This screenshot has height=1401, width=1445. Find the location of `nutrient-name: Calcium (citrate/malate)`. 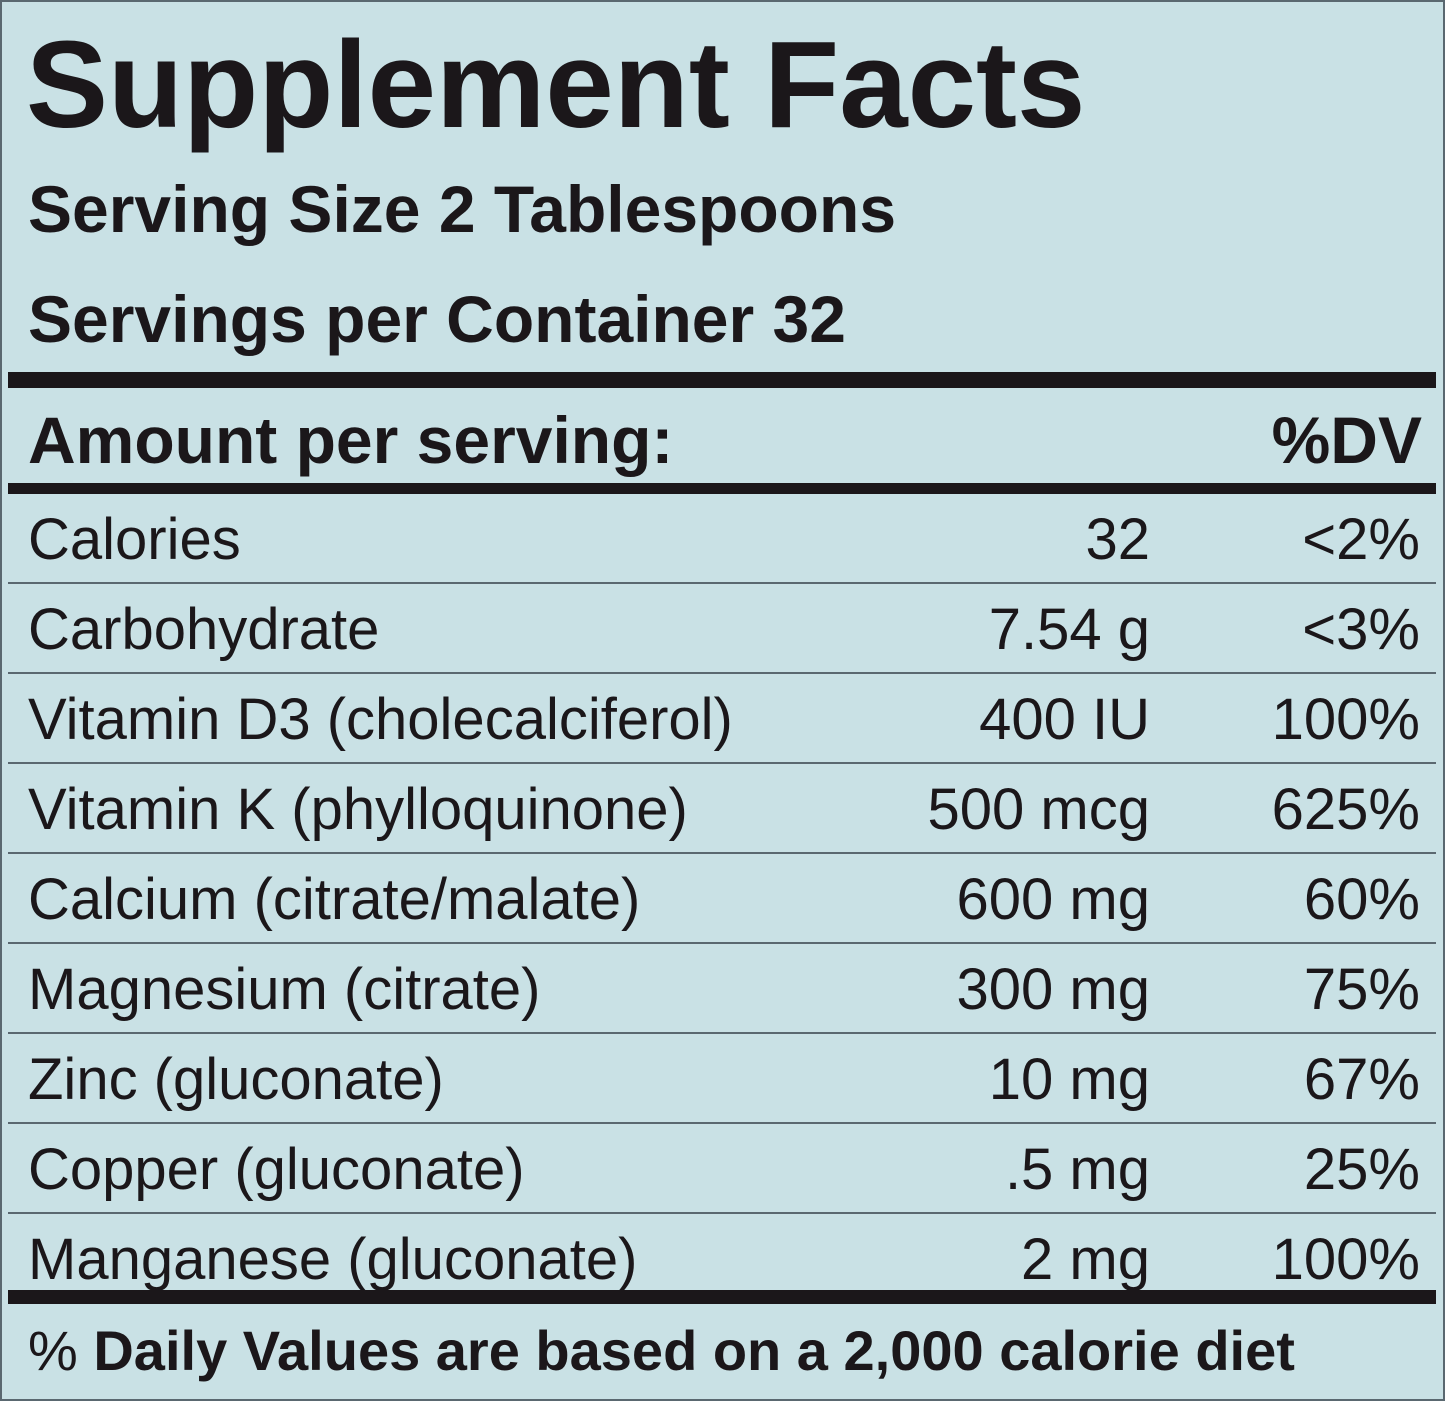

nutrient-name: Calcium (citrate/malate) is located at coordinates (334, 899).